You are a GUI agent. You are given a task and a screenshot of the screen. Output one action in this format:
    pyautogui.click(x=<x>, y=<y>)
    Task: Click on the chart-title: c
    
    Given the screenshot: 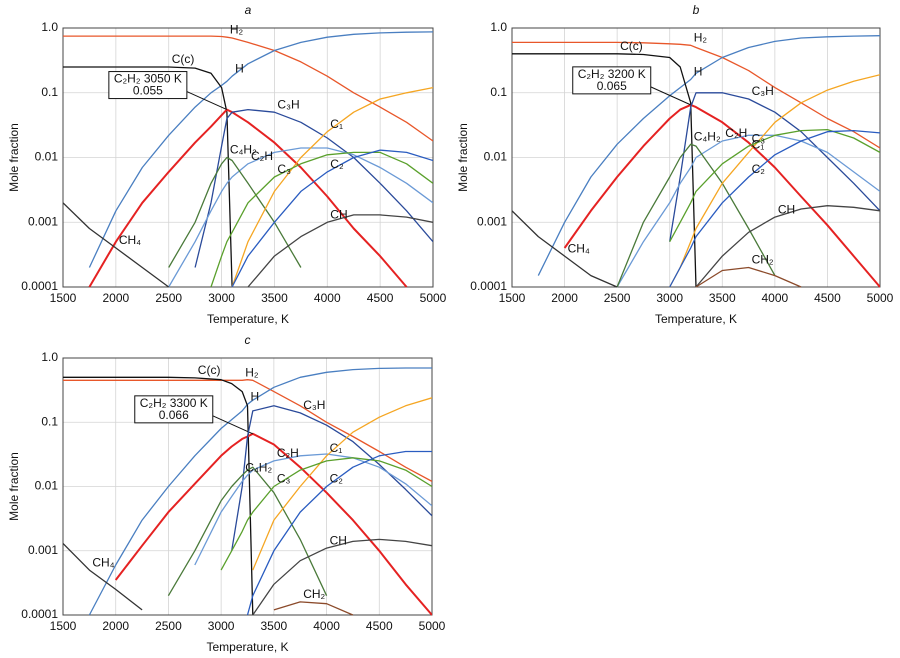 What is the action you would take?
    pyautogui.click(x=248, y=340)
    